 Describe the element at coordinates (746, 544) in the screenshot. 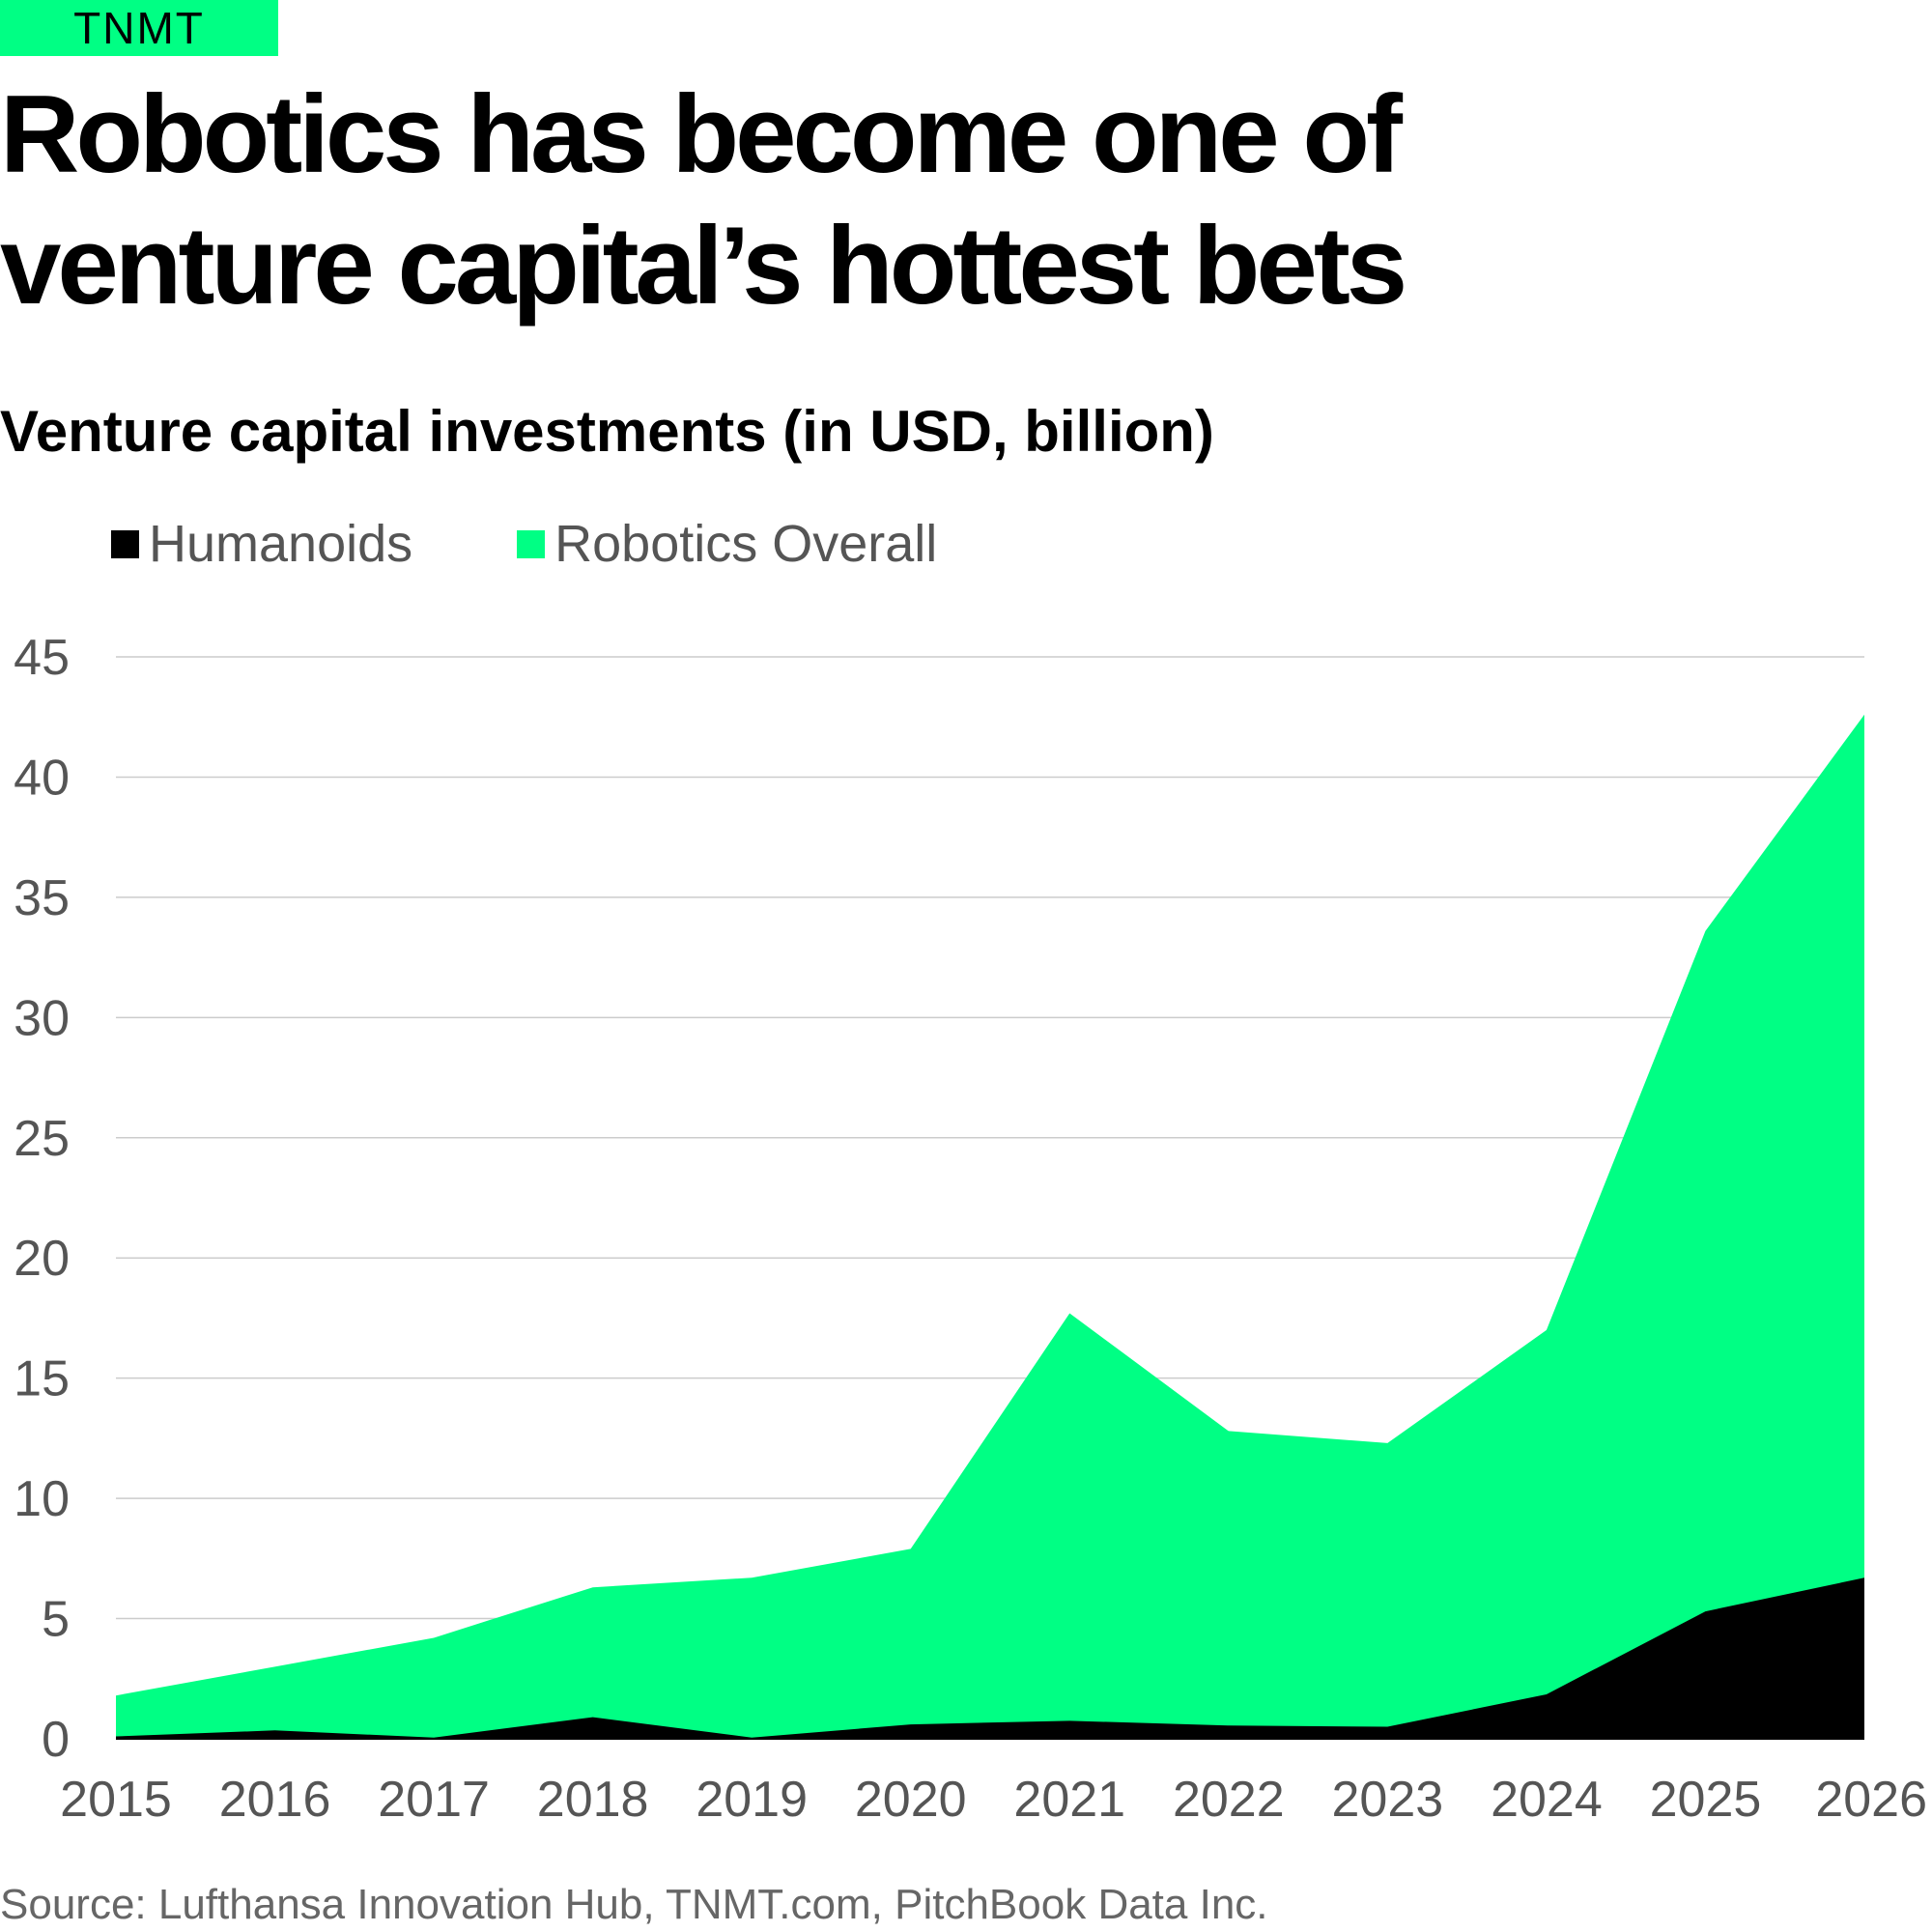

I see `legend-label-robotics-overall: Robotics Overall` at that location.